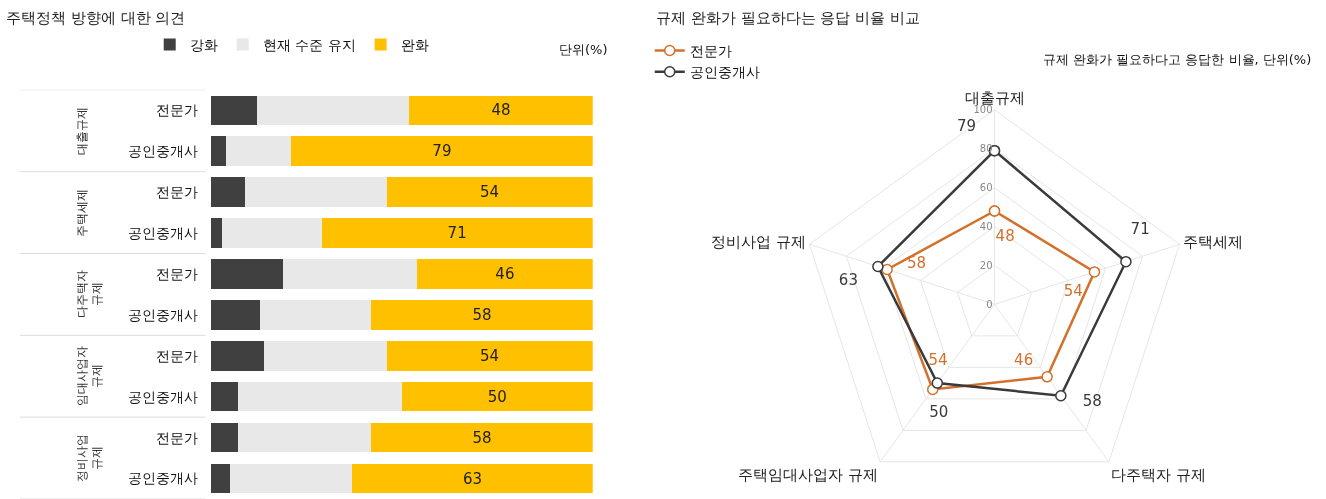 This screenshot has width=1326, height=499. Describe the element at coordinates (986, 187) in the screenshot. I see `y-tick-label: 60` at that location.